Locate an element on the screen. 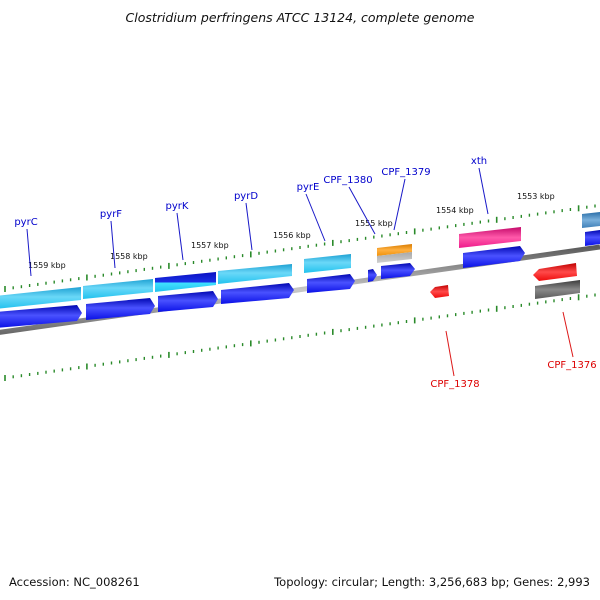 Image resolution: width=600 pixels, height=600 pixels. reverse-track is located at coordinates (505, 281).